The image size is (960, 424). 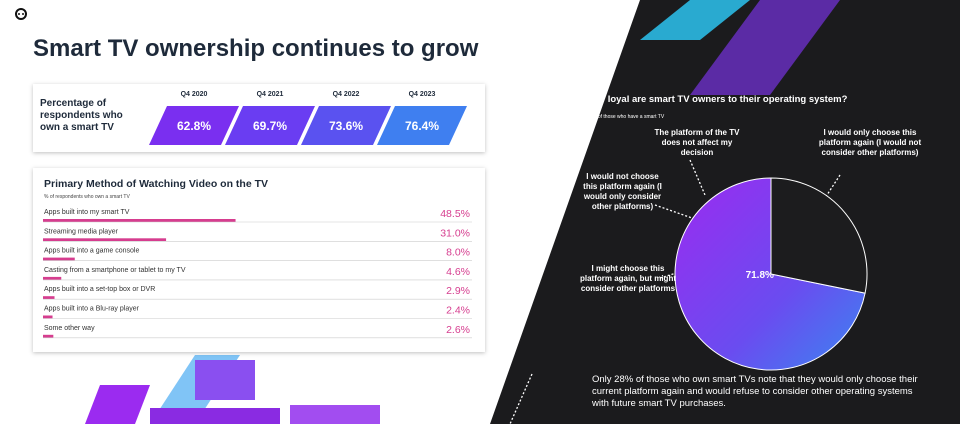 What do you see at coordinates (458, 253) in the screenshot?
I see `value-label: 8.0%` at bounding box center [458, 253].